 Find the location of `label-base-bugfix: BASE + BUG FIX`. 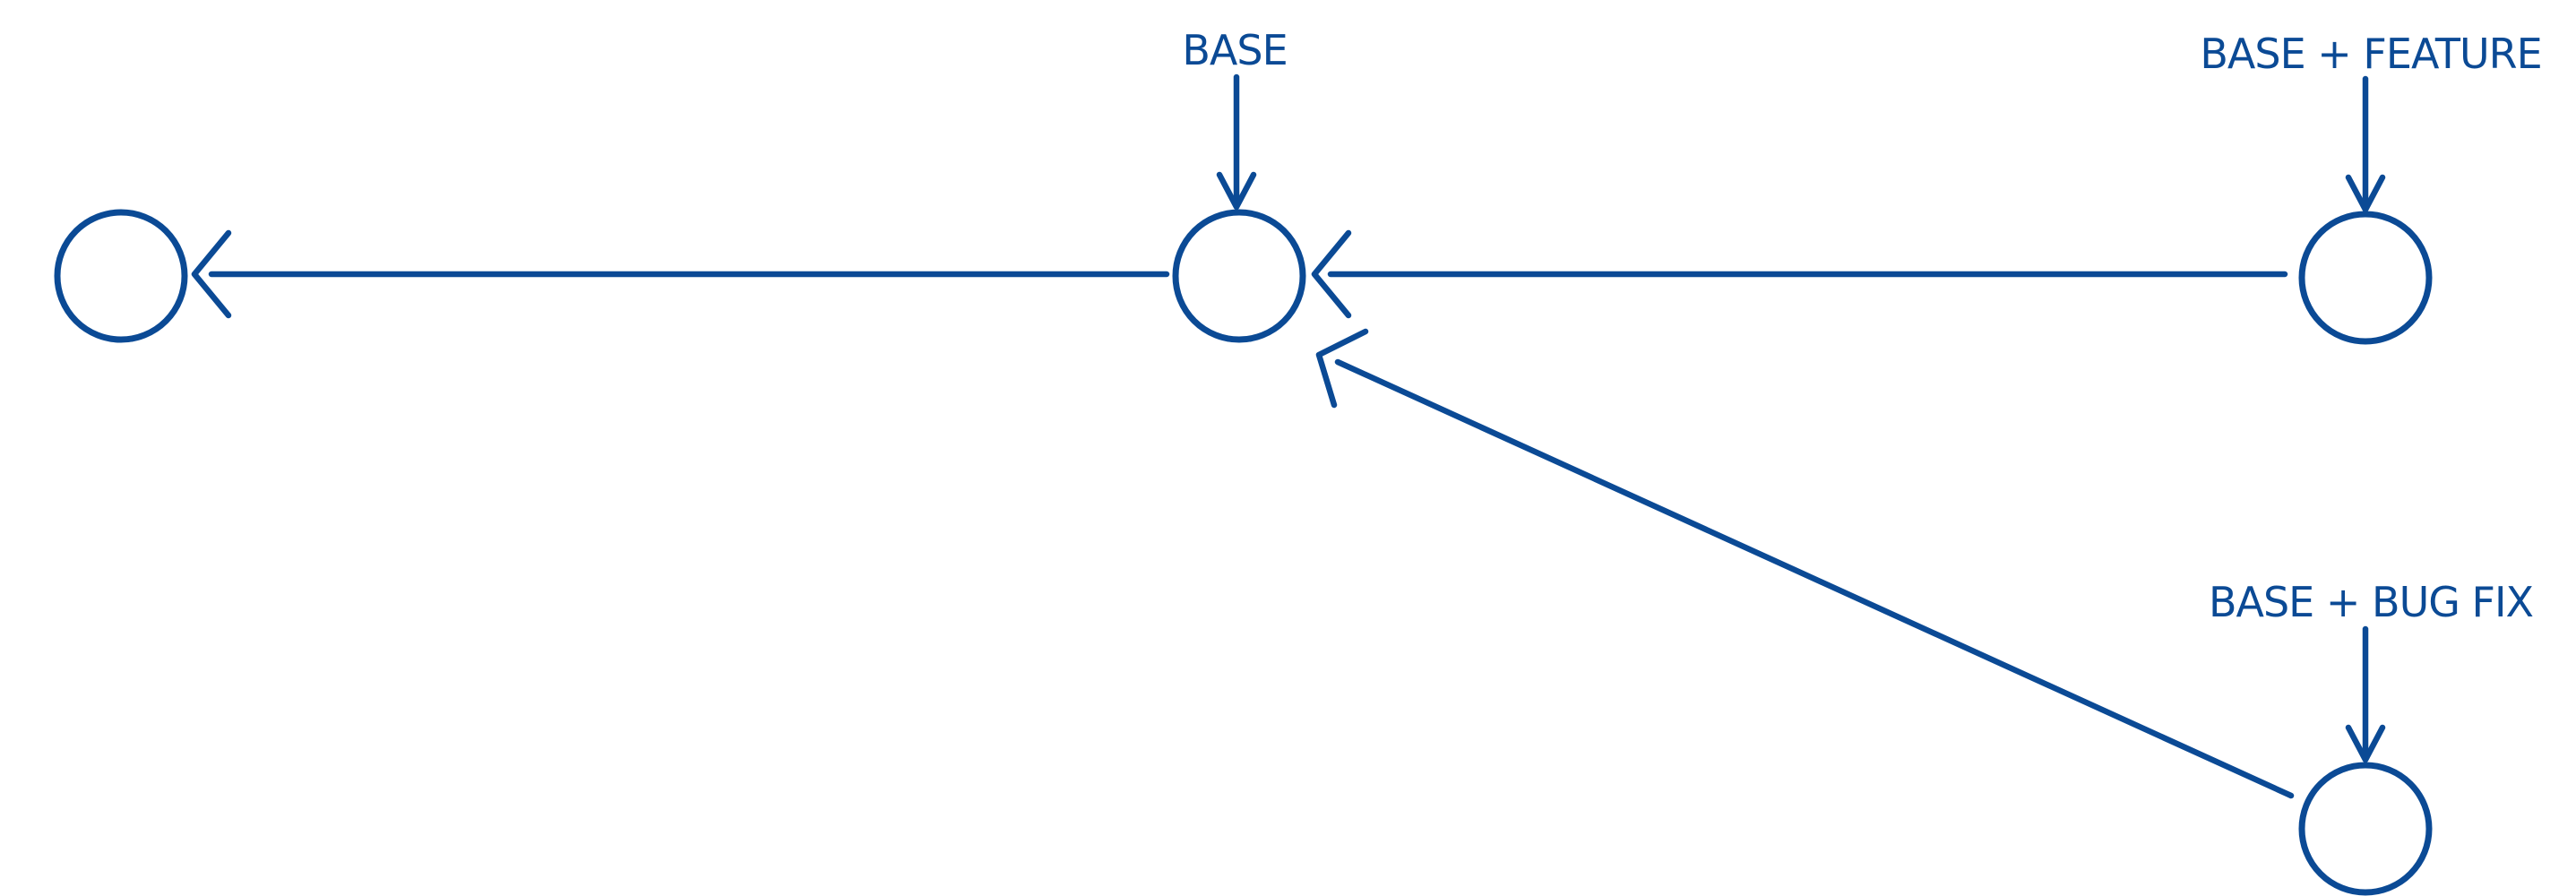

label-base-bugfix: BASE + BUG FIX is located at coordinates (2372, 602).